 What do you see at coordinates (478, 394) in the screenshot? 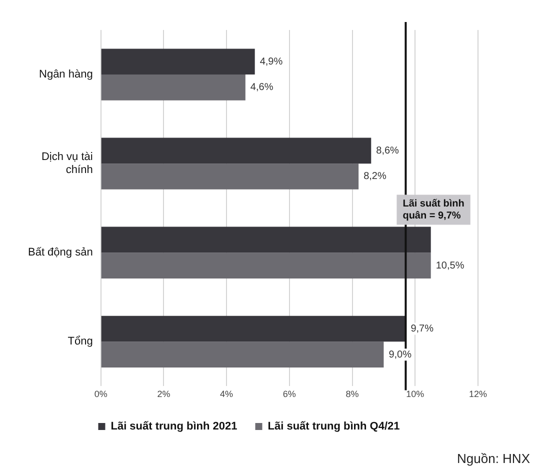
I see `x-tick-label: 12%` at bounding box center [478, 394].